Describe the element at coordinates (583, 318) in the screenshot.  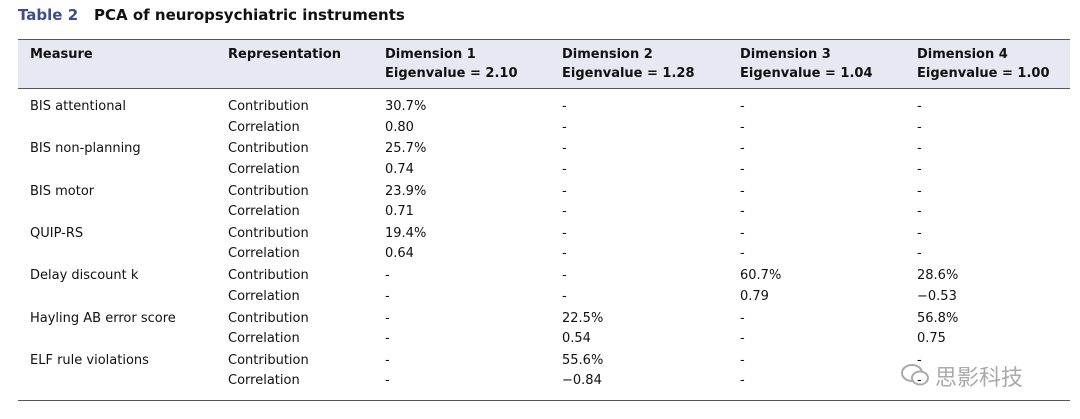
I see `cell: 22.5%` at that location.